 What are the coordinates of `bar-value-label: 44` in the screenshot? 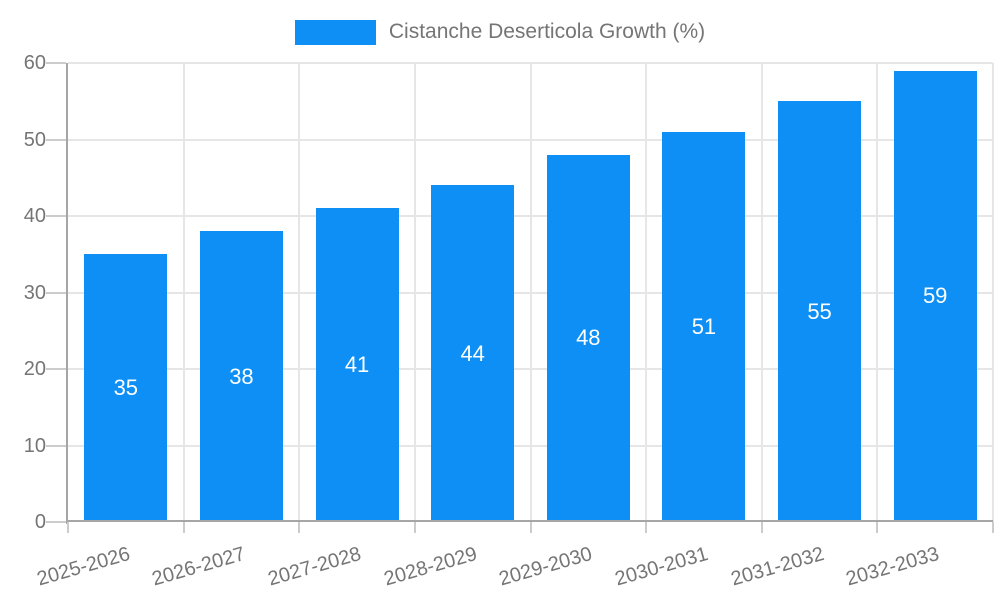 It's located at (472, 353).